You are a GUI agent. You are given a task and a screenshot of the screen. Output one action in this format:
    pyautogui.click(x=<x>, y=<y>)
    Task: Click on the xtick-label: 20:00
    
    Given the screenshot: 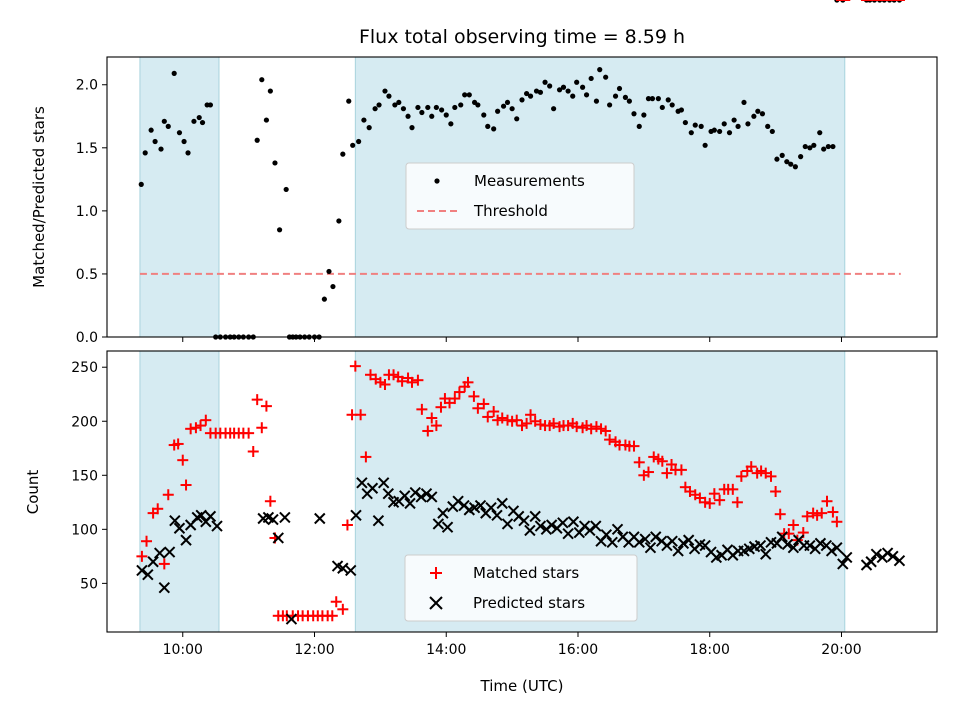 What is the action you would take?
    pyautogui.click(x=841, y=650)
    